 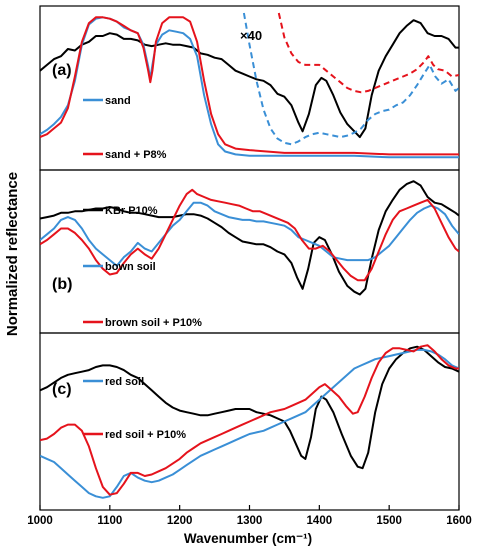 I want to click on series-line-blue-dashed, so click(x=350, y=79).